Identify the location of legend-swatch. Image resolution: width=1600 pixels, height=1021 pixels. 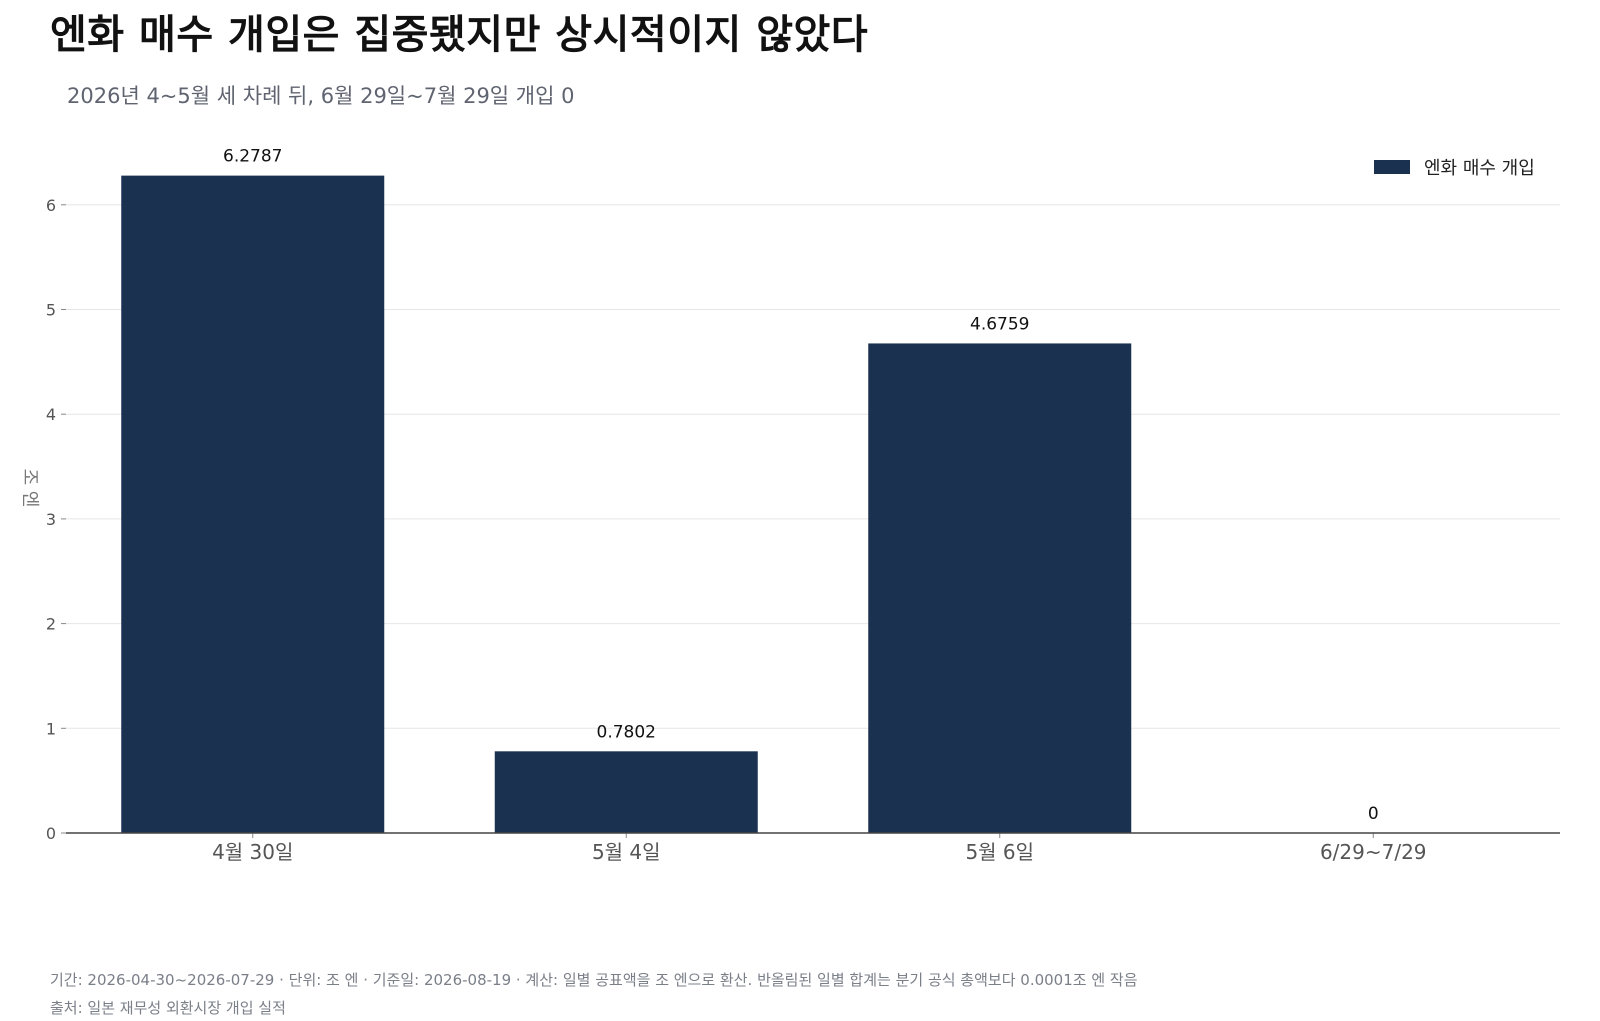
(1392, 167).